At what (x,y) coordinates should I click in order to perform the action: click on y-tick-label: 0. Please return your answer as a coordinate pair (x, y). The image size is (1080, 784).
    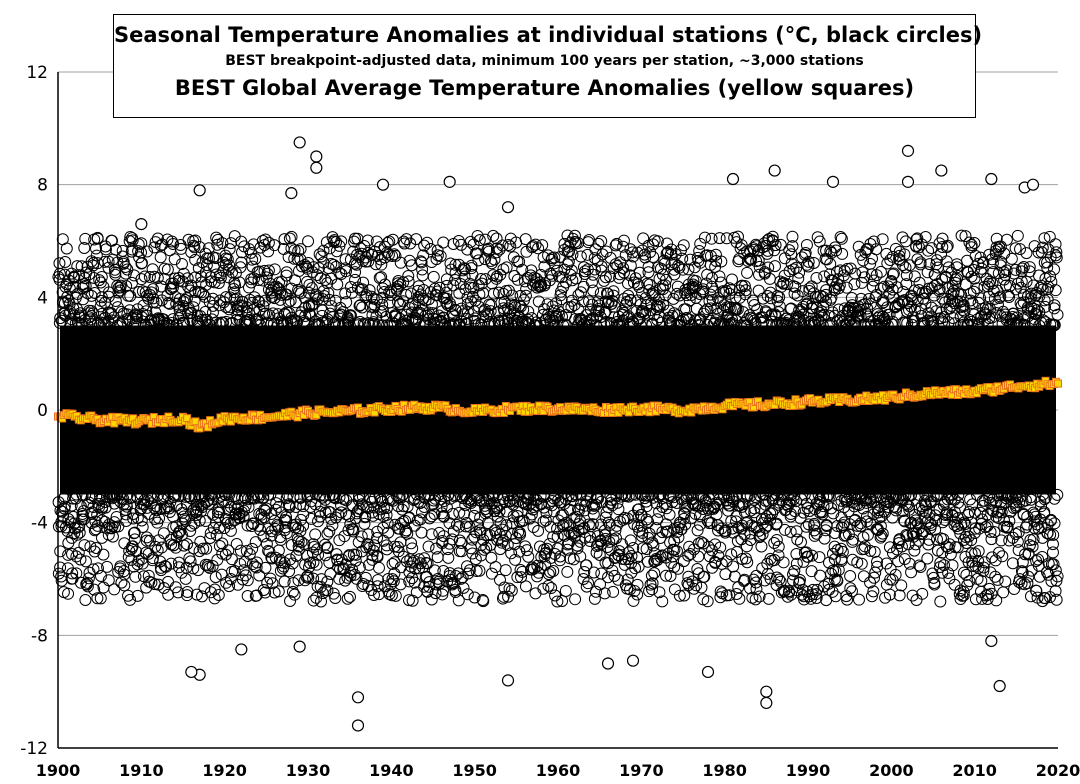
    Looking at the image, I should click on (42, 411).